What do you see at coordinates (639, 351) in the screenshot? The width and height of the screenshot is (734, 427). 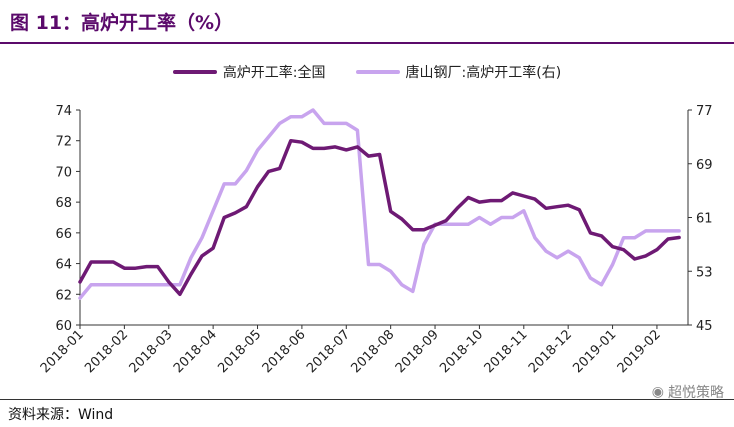 I see `x-tick-label: 2019-02` at bounding box center [639, 351].